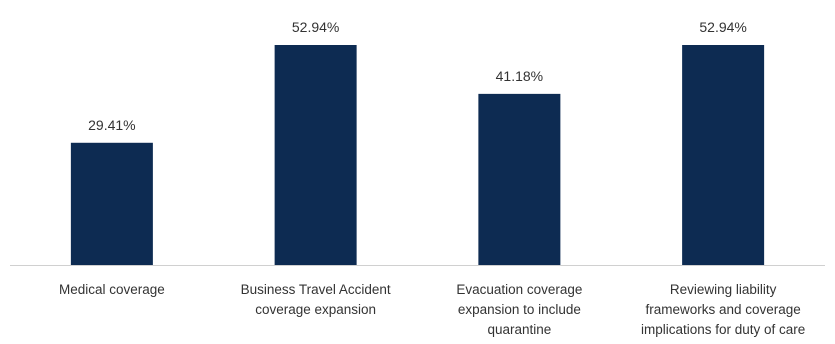 The image size is (835, 344). I want to click on data-label-1: 52.94%, so click(315, 27).